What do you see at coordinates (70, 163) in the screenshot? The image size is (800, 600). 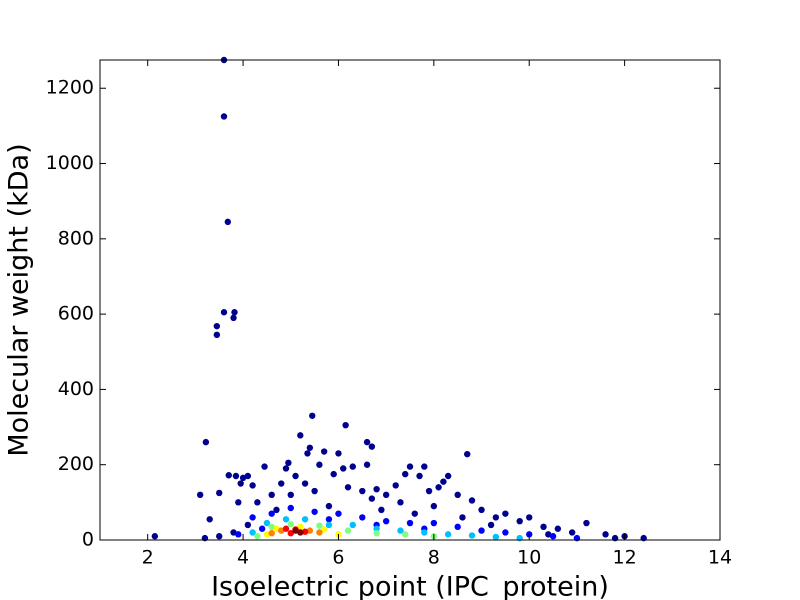 I see `y-tick-label: 1000` at bounding box center [70, 163].